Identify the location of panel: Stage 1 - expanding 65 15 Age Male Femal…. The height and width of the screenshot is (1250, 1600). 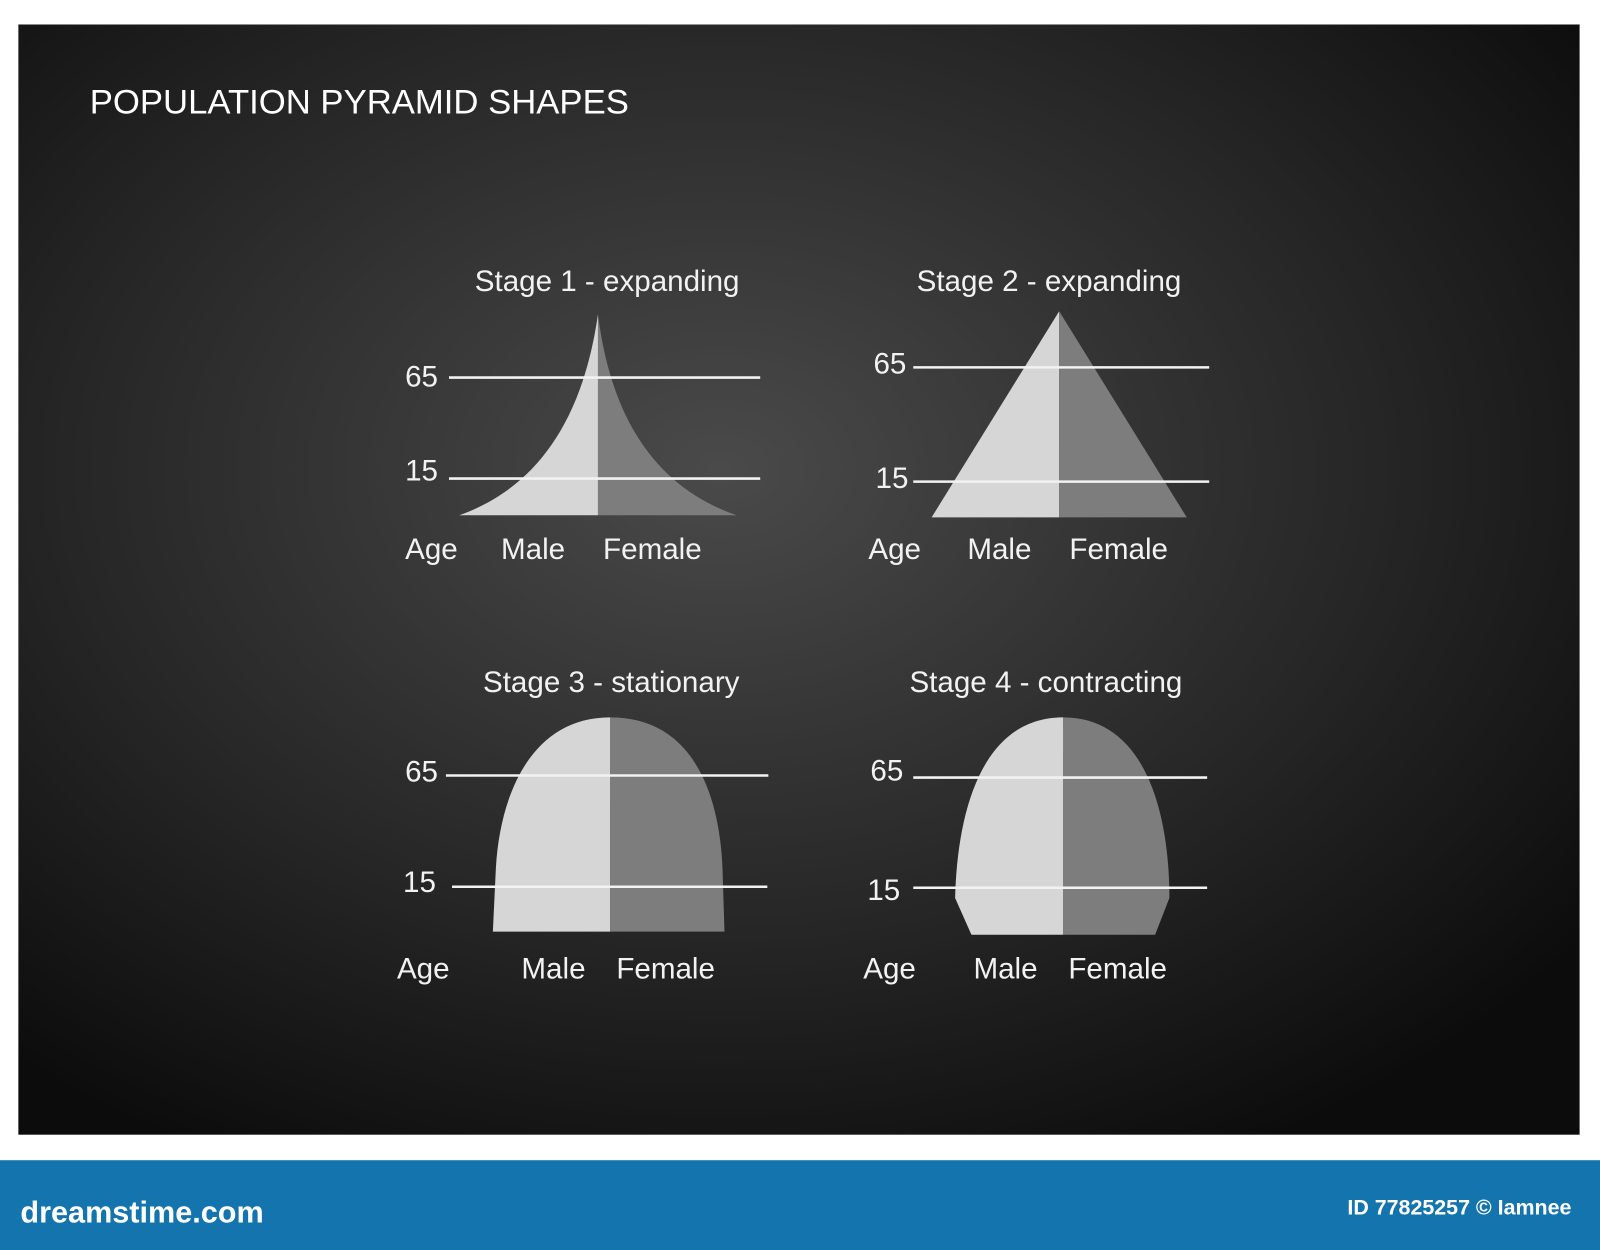
(583, 415).